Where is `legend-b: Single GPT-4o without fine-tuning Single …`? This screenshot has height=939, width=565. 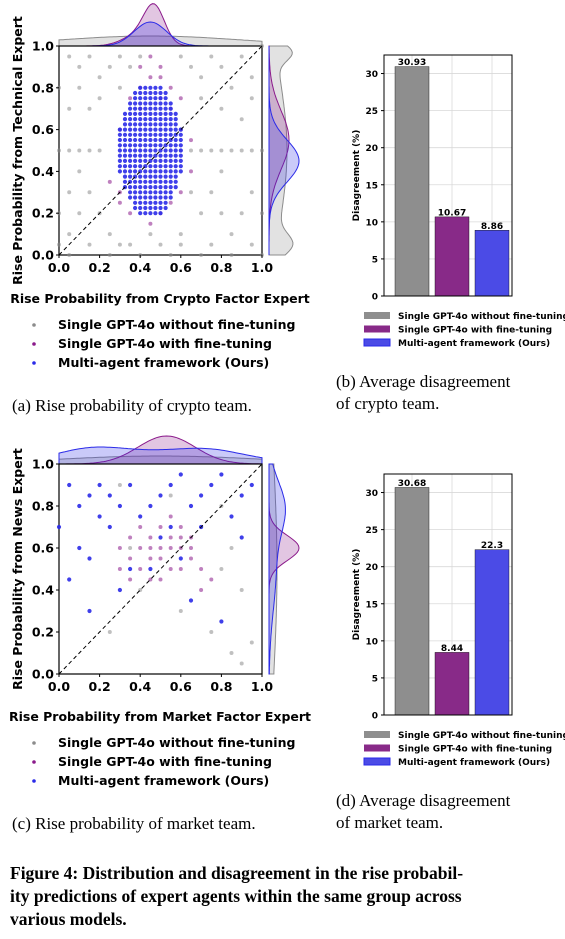
legend-b: Single GPT-4o without fine-tuning Single … is located at coordinates (464, 330).